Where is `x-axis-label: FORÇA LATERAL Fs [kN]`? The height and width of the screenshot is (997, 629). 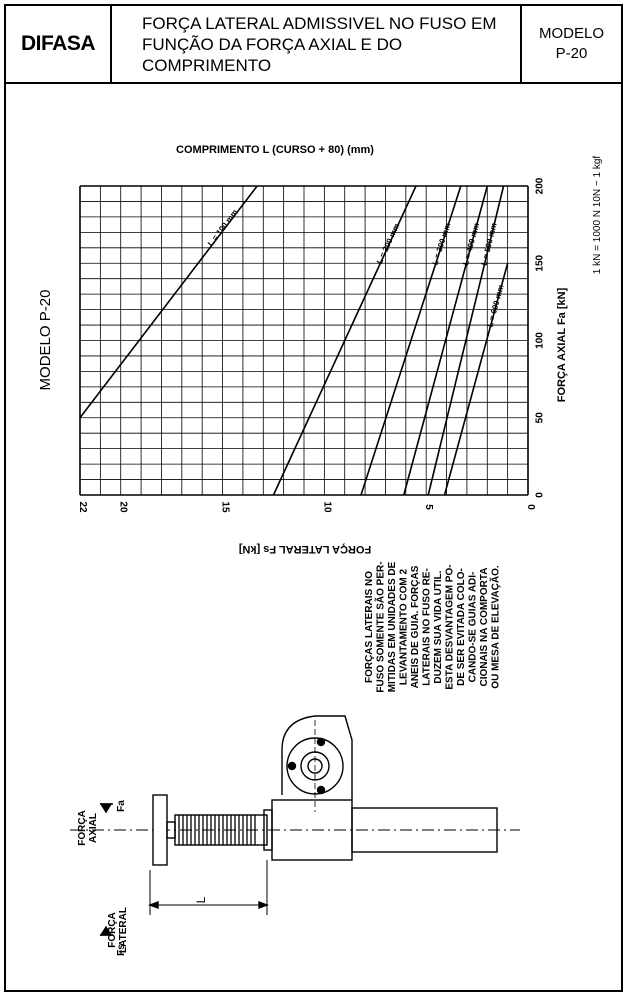
x-axis-label: FORÇA LATERAL Fs [kN] is located at coordinates (304, 549).